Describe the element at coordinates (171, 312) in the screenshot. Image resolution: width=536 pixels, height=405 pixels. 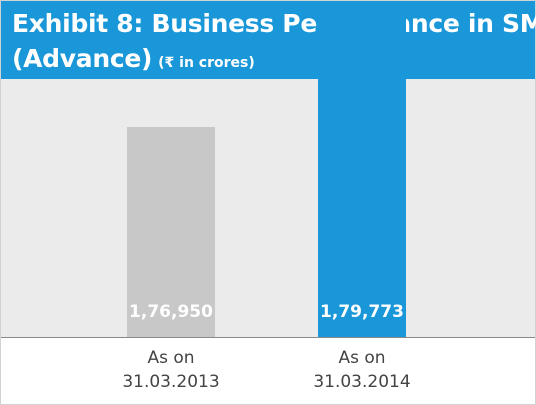
I see `value-label-31.03.2013: 1,76,950` at that location.